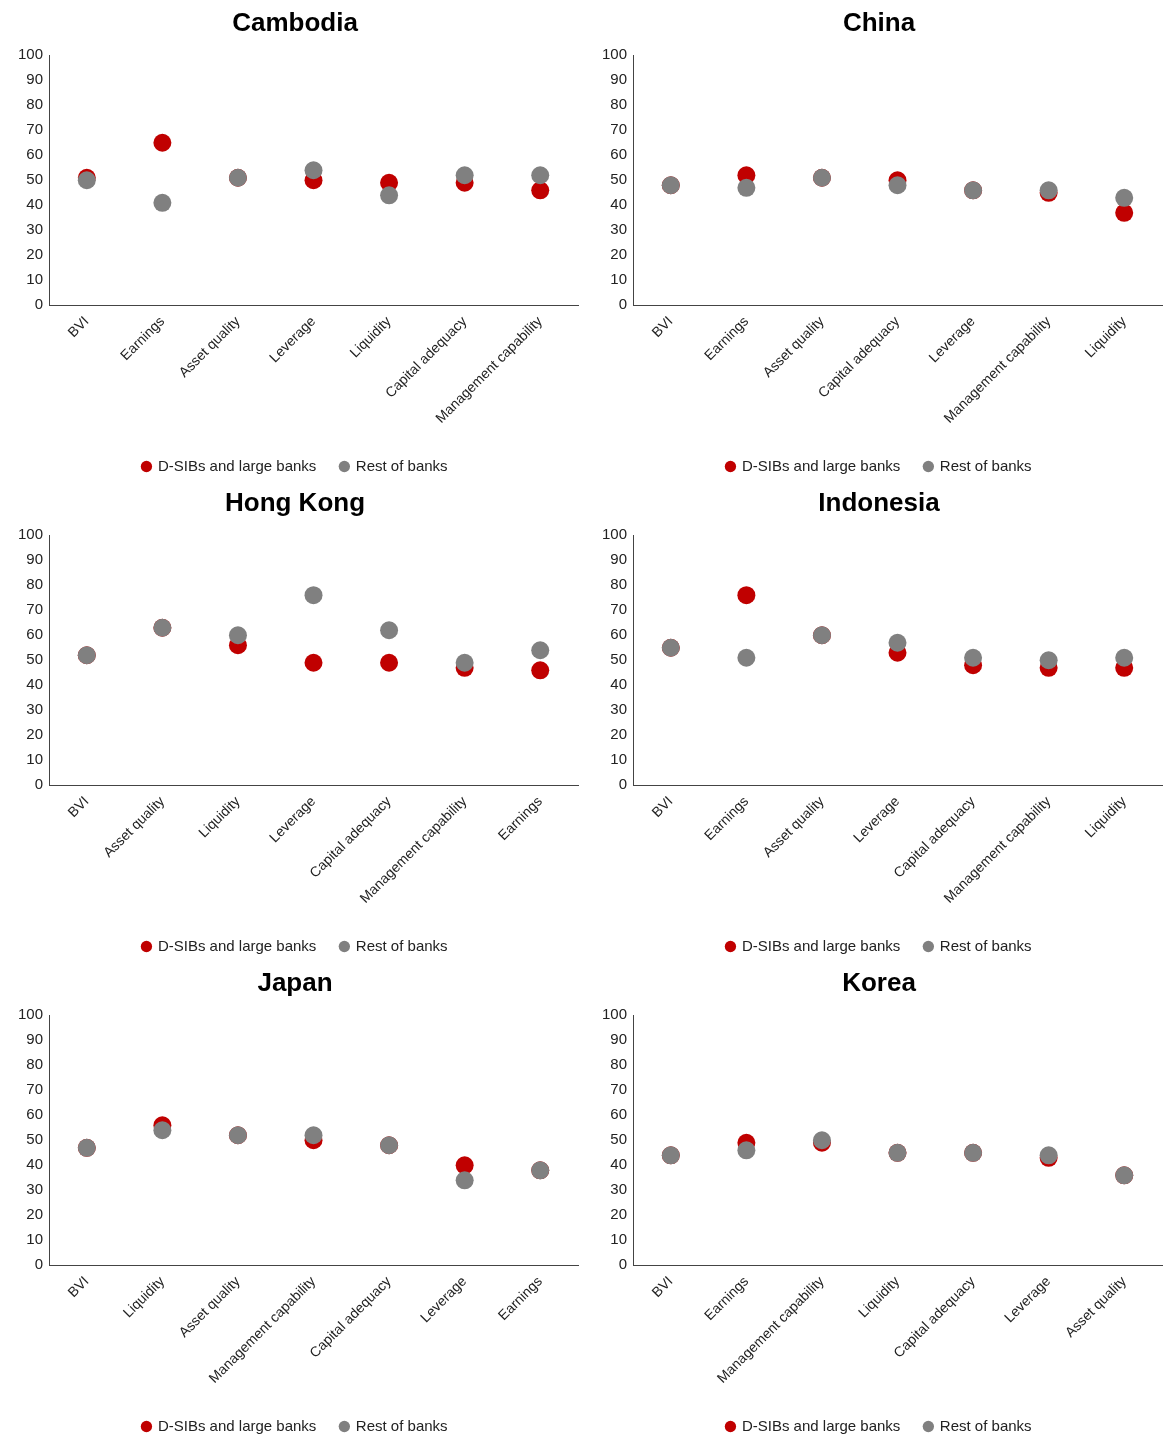  I want to click on chart-title: China, so click(879, 21).